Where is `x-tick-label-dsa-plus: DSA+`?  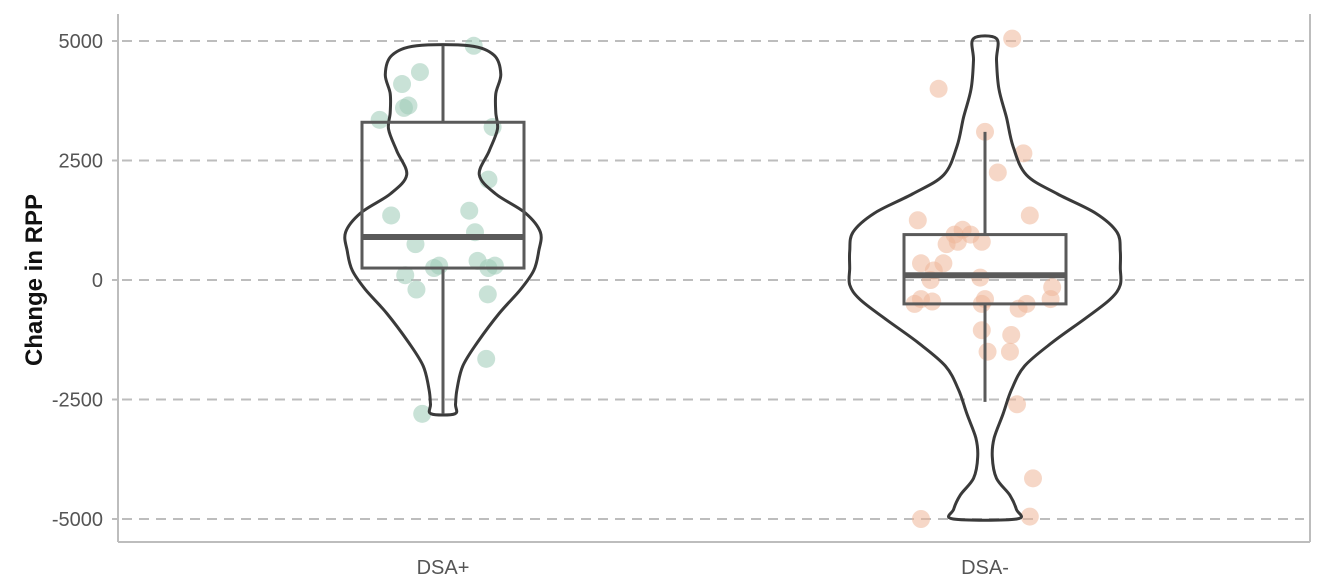 x-tick-label-dsa-plus: DSA+ is located at coordinates (443, 568).